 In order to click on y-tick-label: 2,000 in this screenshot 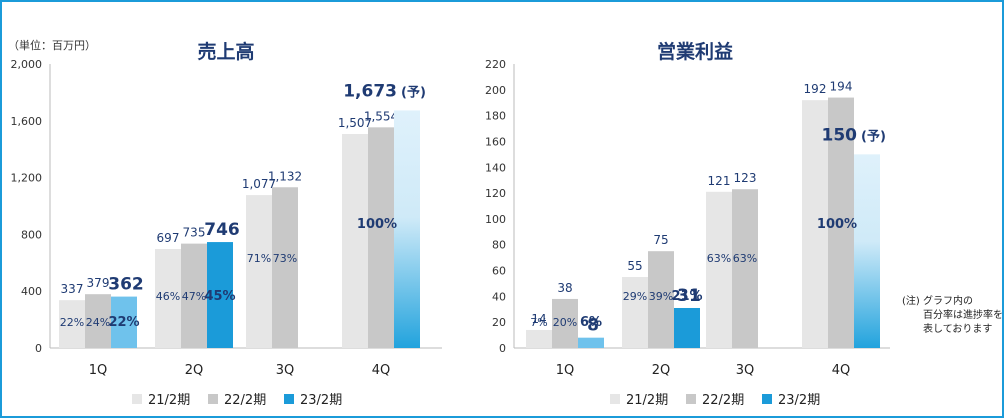, I will do `click(27, 64)`.